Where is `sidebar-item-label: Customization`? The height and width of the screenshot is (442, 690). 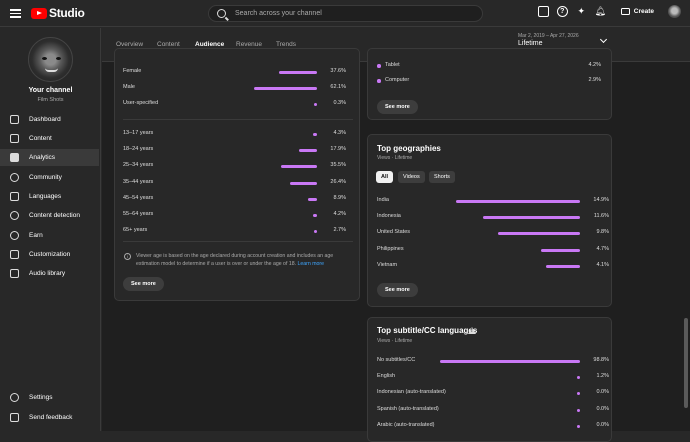
sidebar-item-label: Customization is located at coordinates (50, 254).